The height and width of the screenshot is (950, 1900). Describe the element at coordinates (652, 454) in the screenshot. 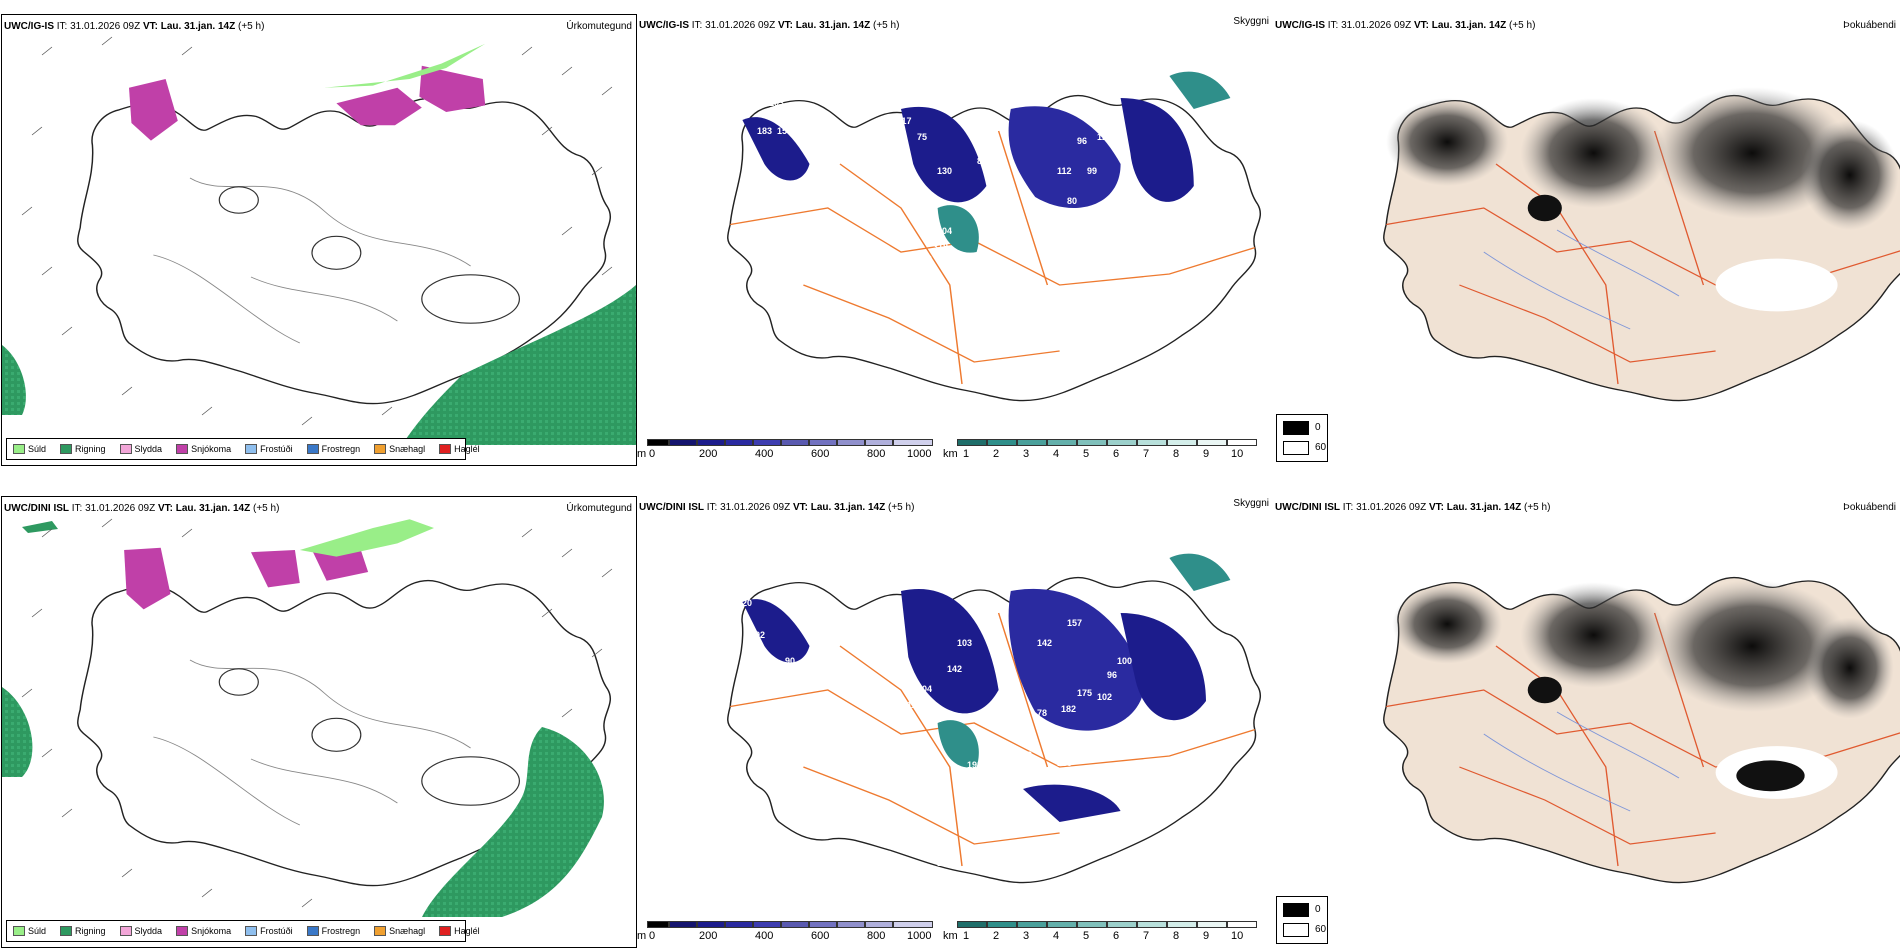

I see `cbar-tick: 0` at that location.